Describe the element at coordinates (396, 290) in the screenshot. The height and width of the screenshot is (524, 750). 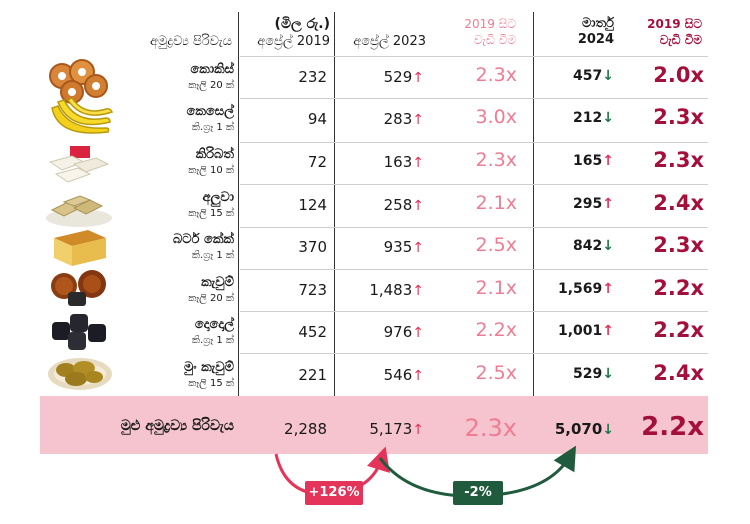
I see `value-apr2023: 1,483↑` at that location.